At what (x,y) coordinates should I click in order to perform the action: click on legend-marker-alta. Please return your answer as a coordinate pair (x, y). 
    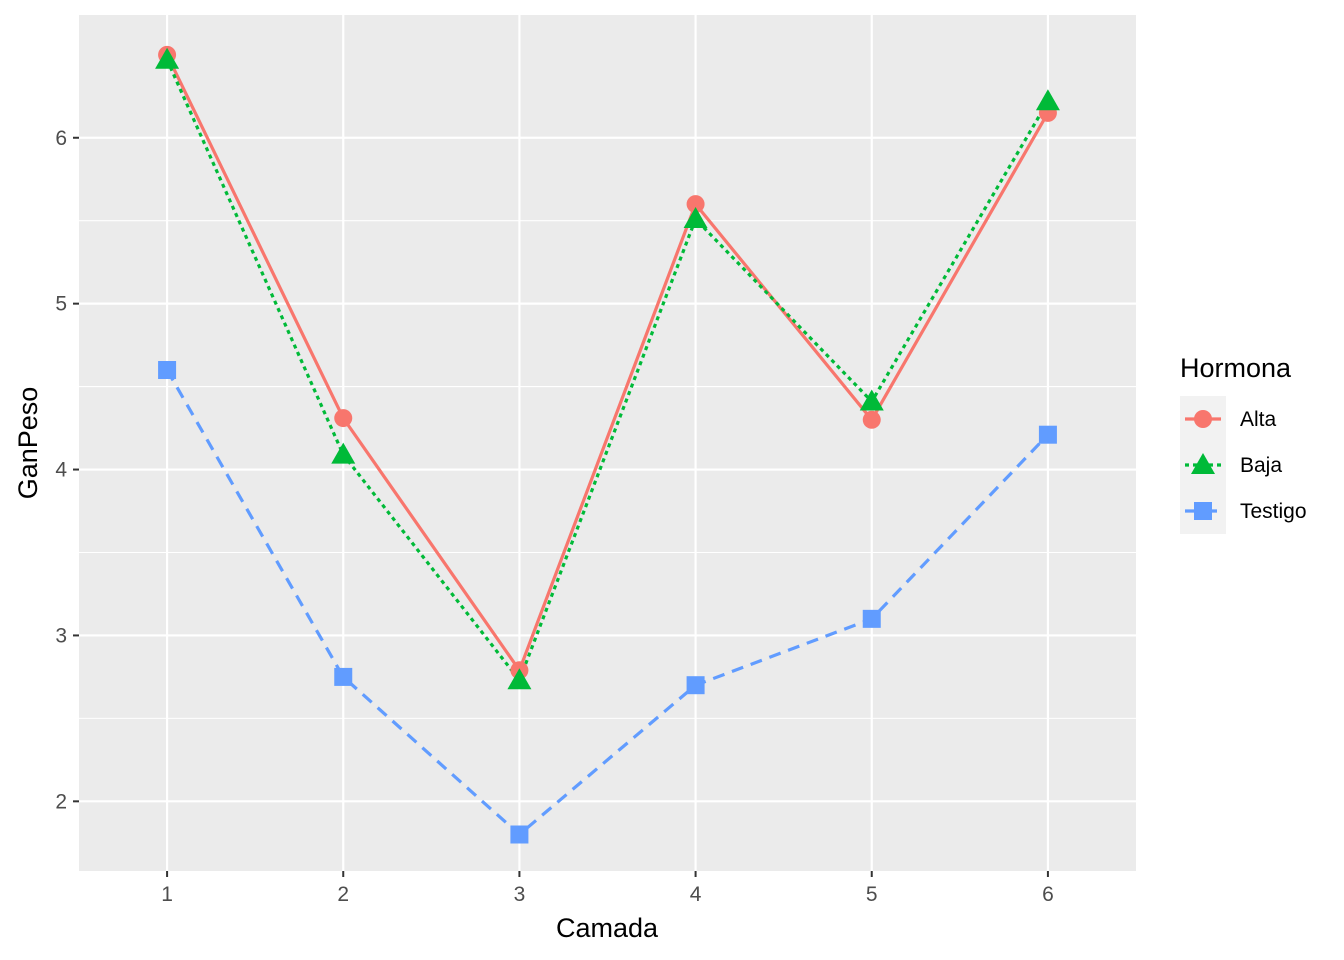
    Looking at the image, I should click on (1203, 419).